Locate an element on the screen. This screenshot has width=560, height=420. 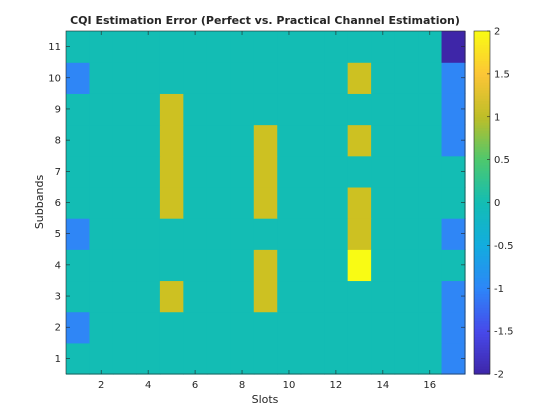
y-tick-label: 11 is located at coordinates (54, 47).